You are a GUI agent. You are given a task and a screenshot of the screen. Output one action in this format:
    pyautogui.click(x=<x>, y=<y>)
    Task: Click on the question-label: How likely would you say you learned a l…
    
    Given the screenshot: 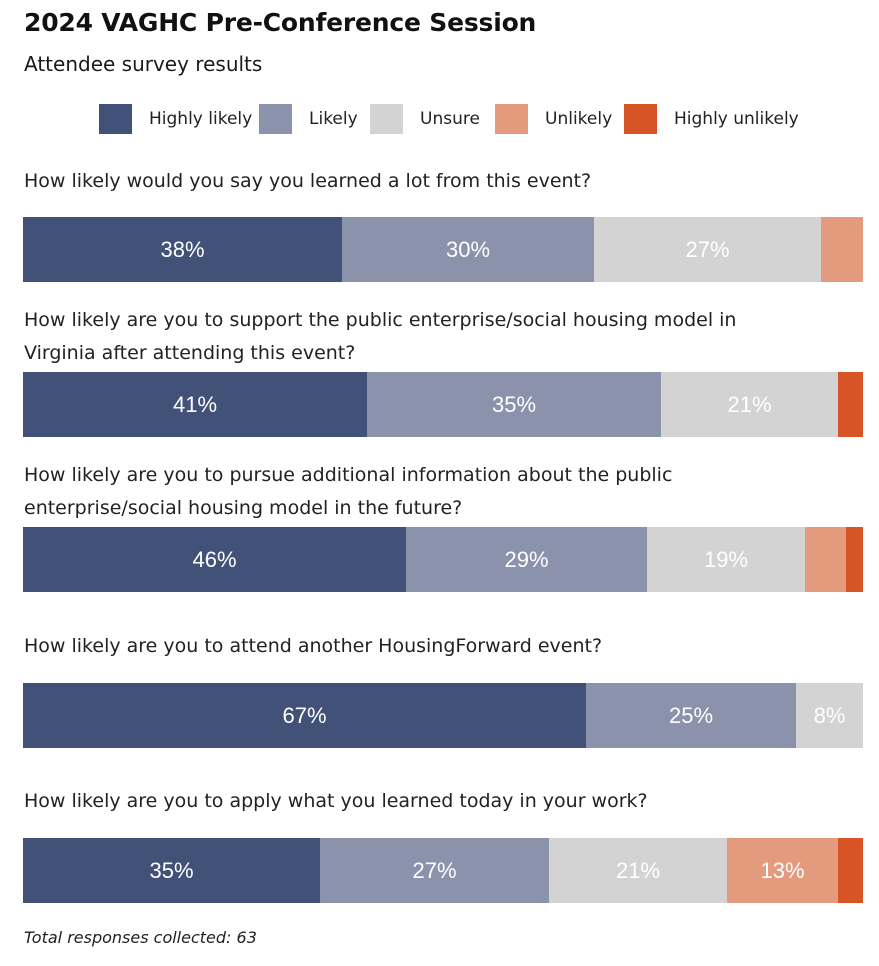 What is the action you would take?
    pyautogui.click(x=308, y=181)
    